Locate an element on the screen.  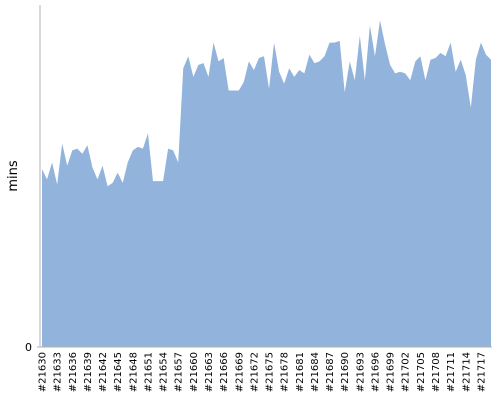
x-tick-label: #21633 is located at coordinates (58, 372).